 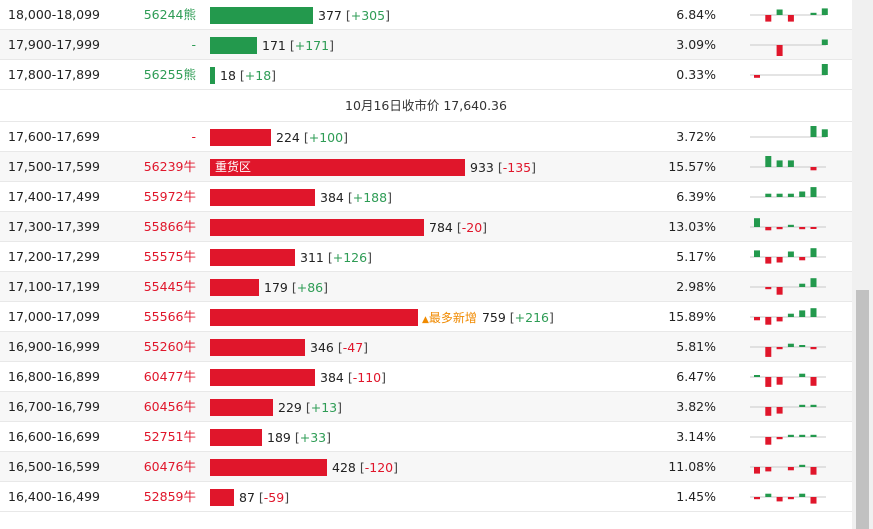 I want to click on table-row: 16,600-16,699 52751牛 189 [+33] 3.14%, so click(x=426, y=437).